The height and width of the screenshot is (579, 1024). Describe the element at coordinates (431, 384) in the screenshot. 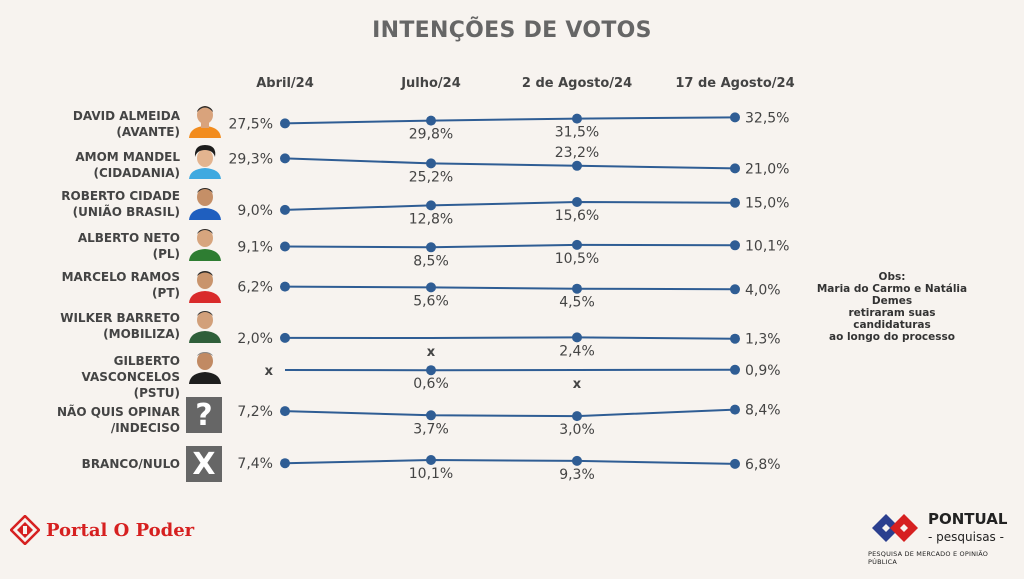

I see `data-label: 0,6%` at that location.